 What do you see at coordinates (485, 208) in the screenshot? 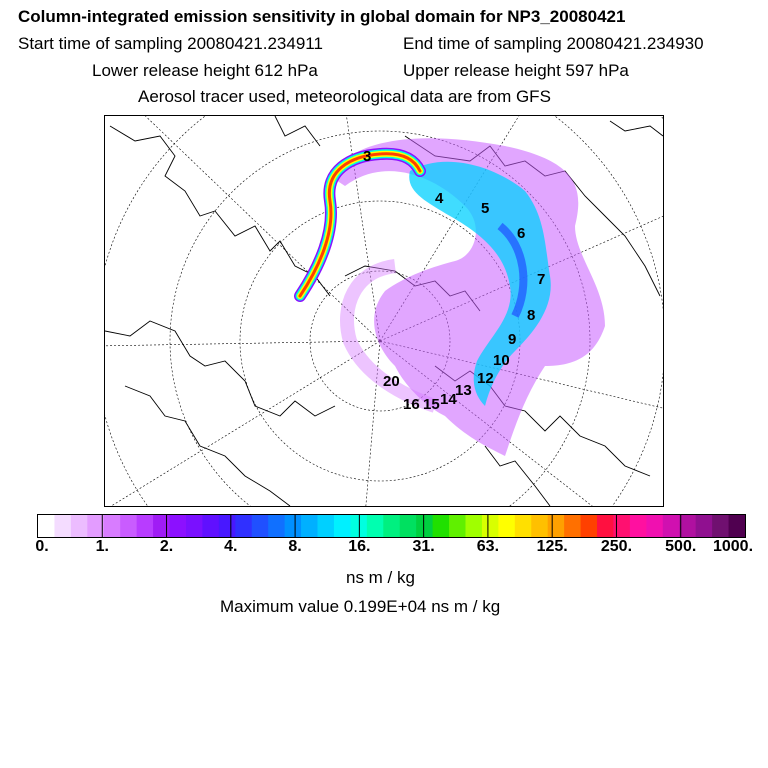
I see `marker-5: 5` at bounding box center [485, 208].